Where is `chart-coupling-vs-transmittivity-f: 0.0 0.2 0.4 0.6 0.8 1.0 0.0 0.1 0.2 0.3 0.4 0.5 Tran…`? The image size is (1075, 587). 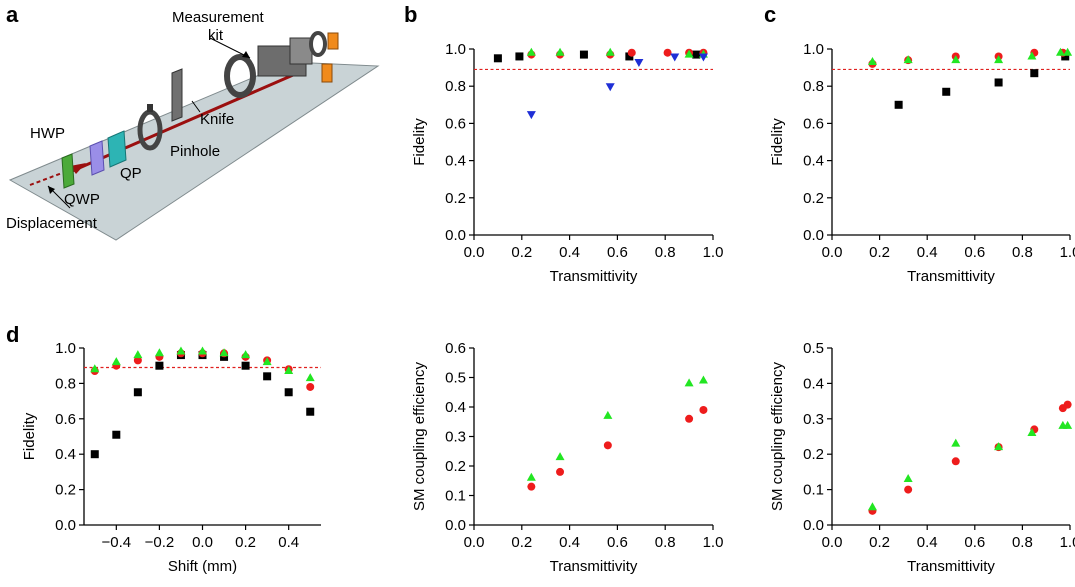
chart-coupling-vs-transmittivity-f: 0.0 0.2 0.4 0.6 0.8 1.0 0.0 0.1 0.2 0.3 0.4 0.5 Tran… is located at coordinates (922, 457).